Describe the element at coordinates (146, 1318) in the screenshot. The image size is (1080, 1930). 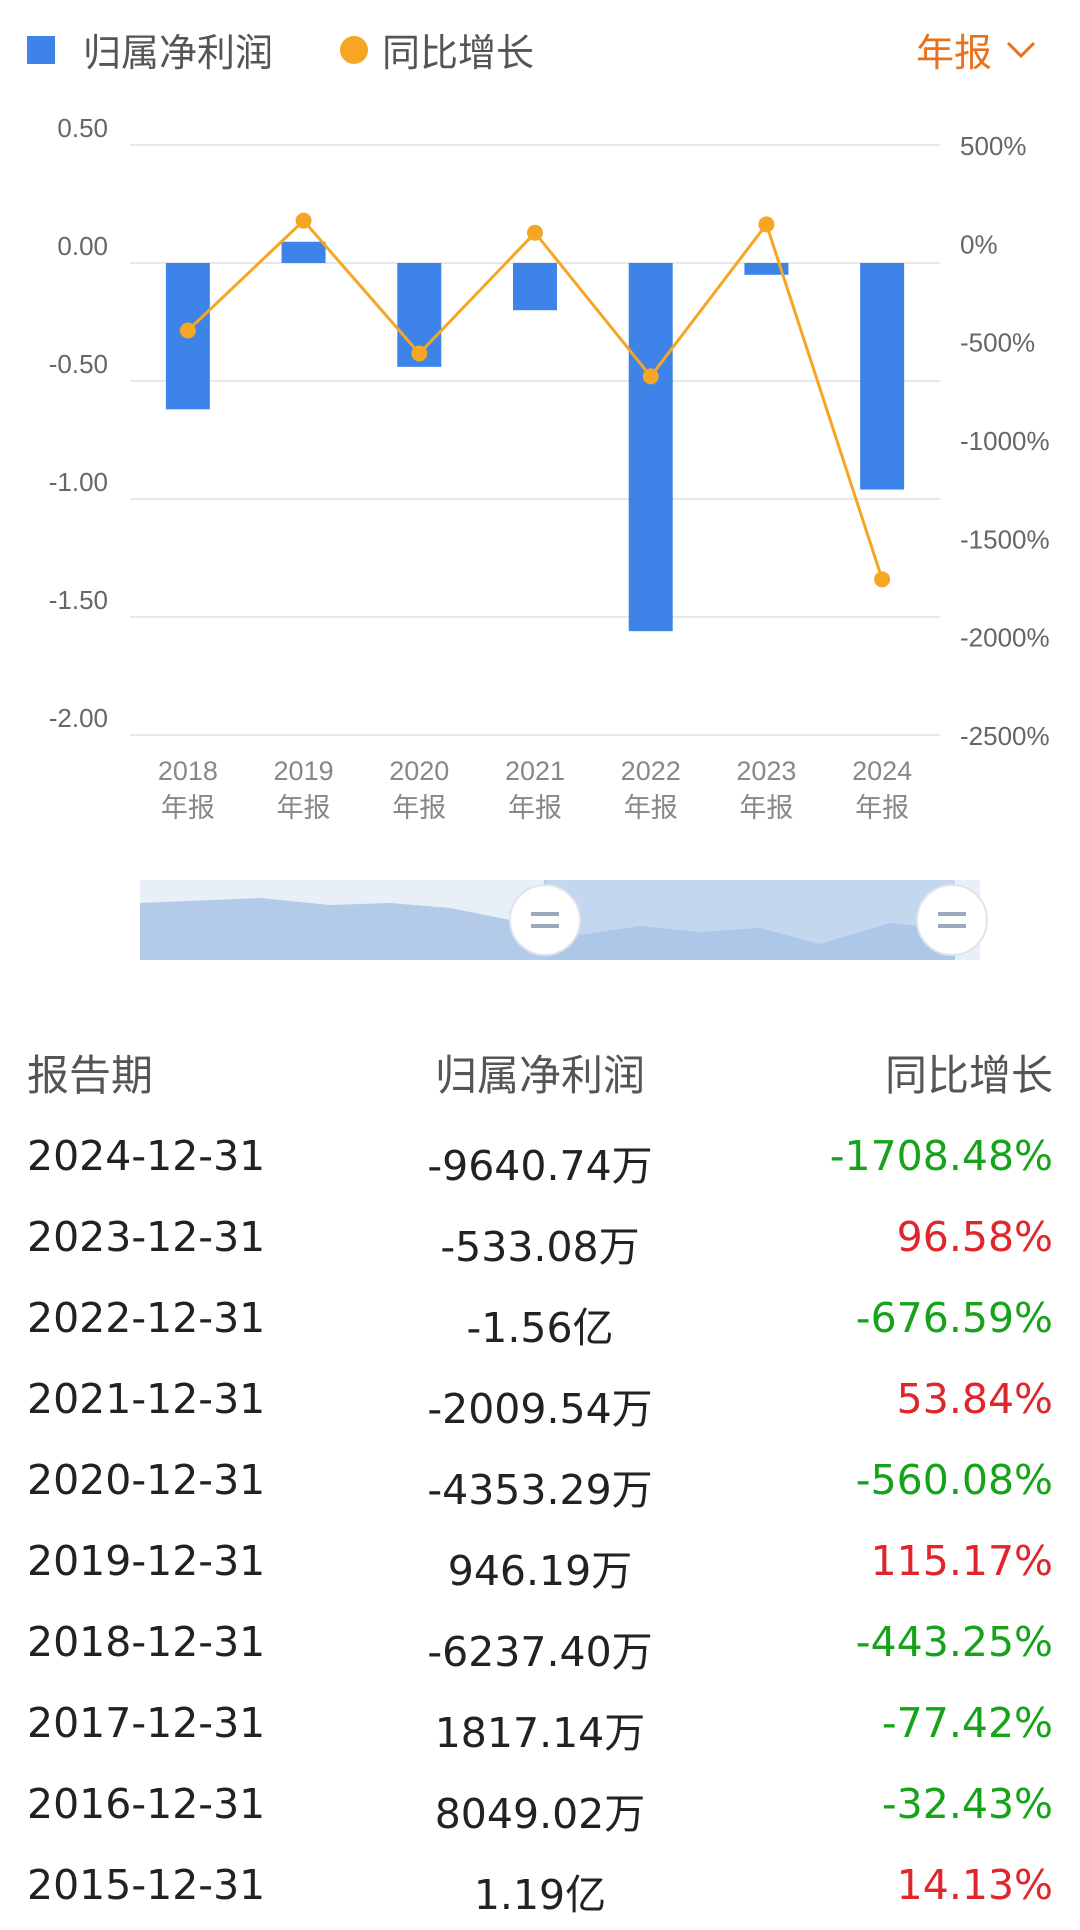
I see `row-date: 2022-12-31` at that location.